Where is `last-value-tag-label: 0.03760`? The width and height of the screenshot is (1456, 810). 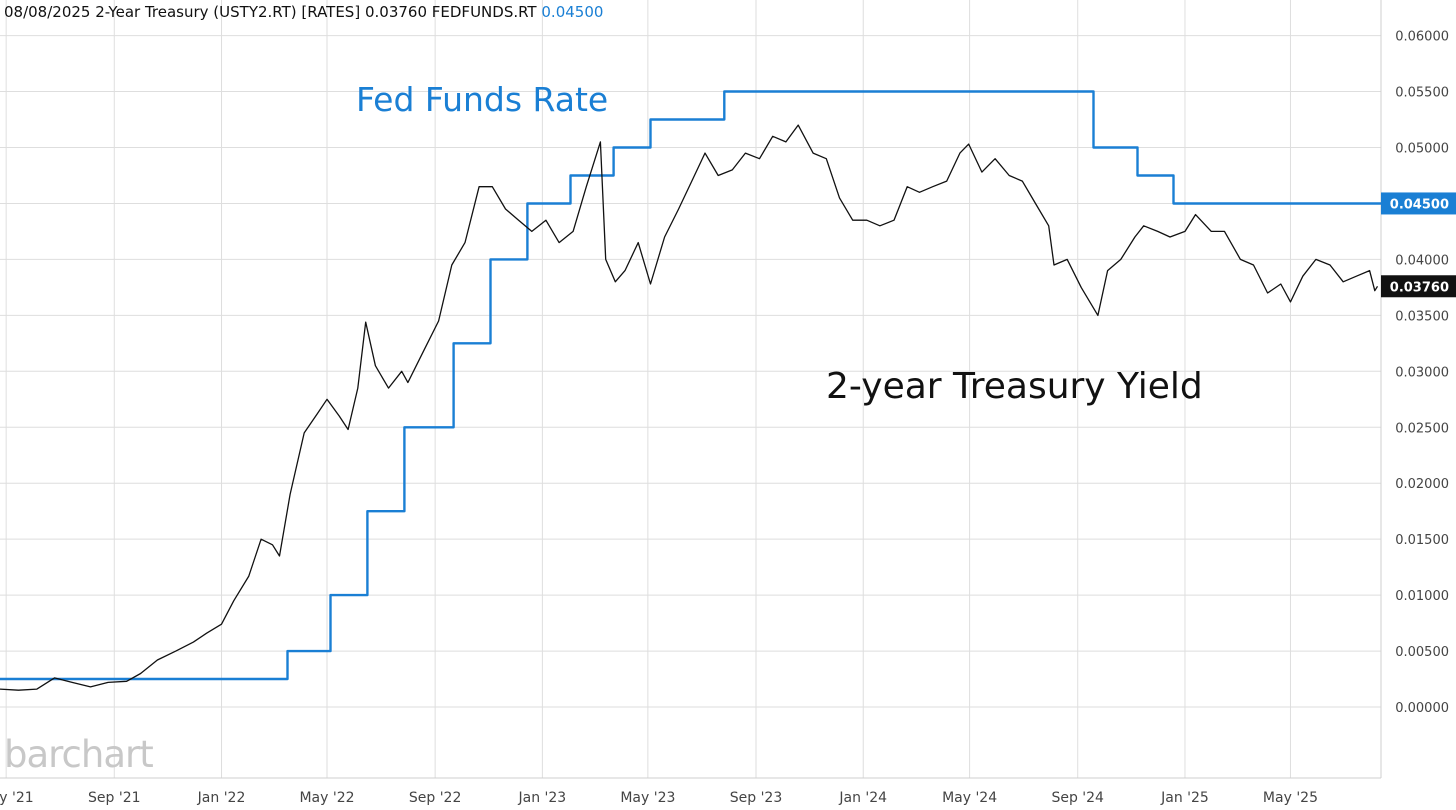
last-value-tag-label: 0.03760 is located at coordinates (1419, 287).